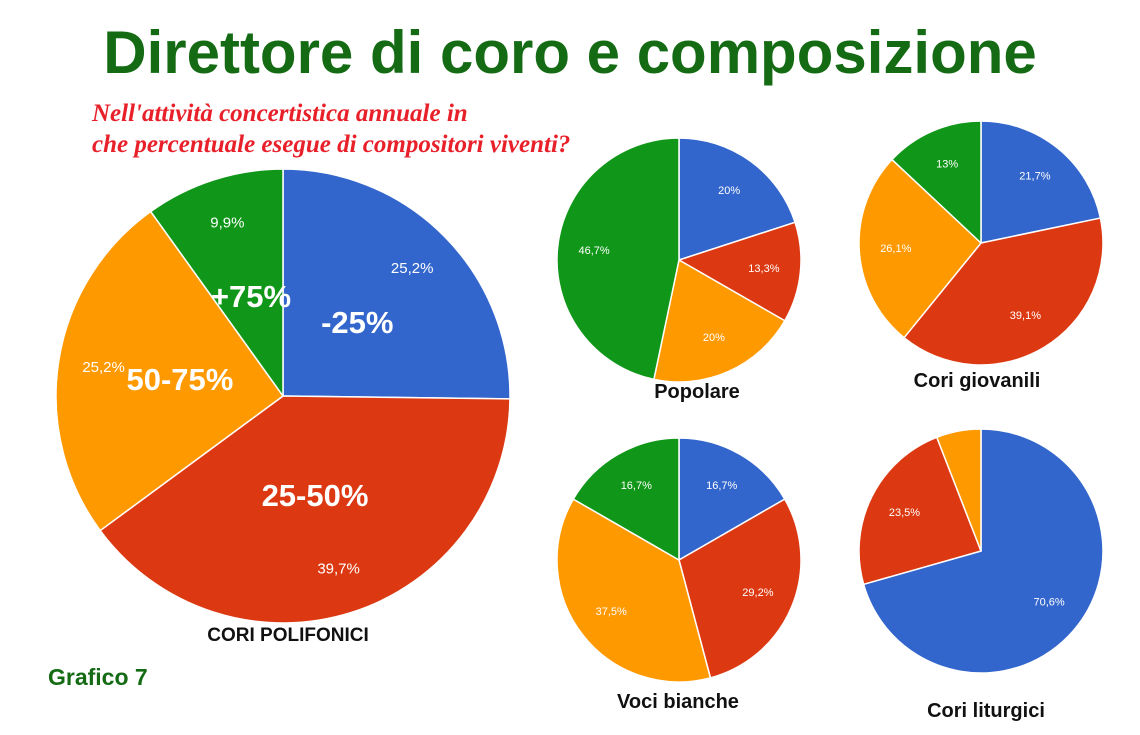 This screenshot has width=1140, height=735. What do you see at coordinates (179, 379) in the screenshot?
I see `category-label: 50-75%` at bounding box center [179, 379].